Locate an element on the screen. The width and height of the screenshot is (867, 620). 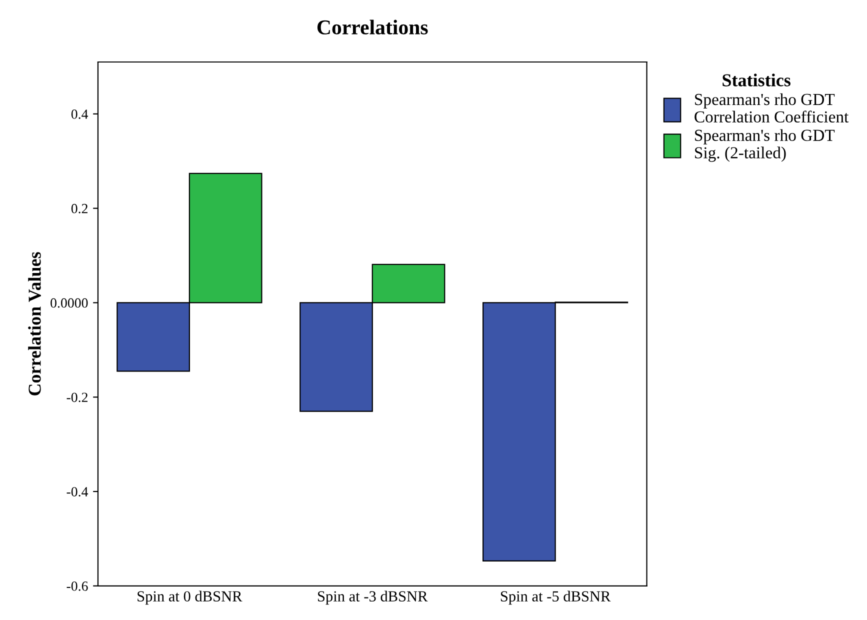
x-tick-label: Spin at 0 dBSNR is located at coordinates (190, 597).